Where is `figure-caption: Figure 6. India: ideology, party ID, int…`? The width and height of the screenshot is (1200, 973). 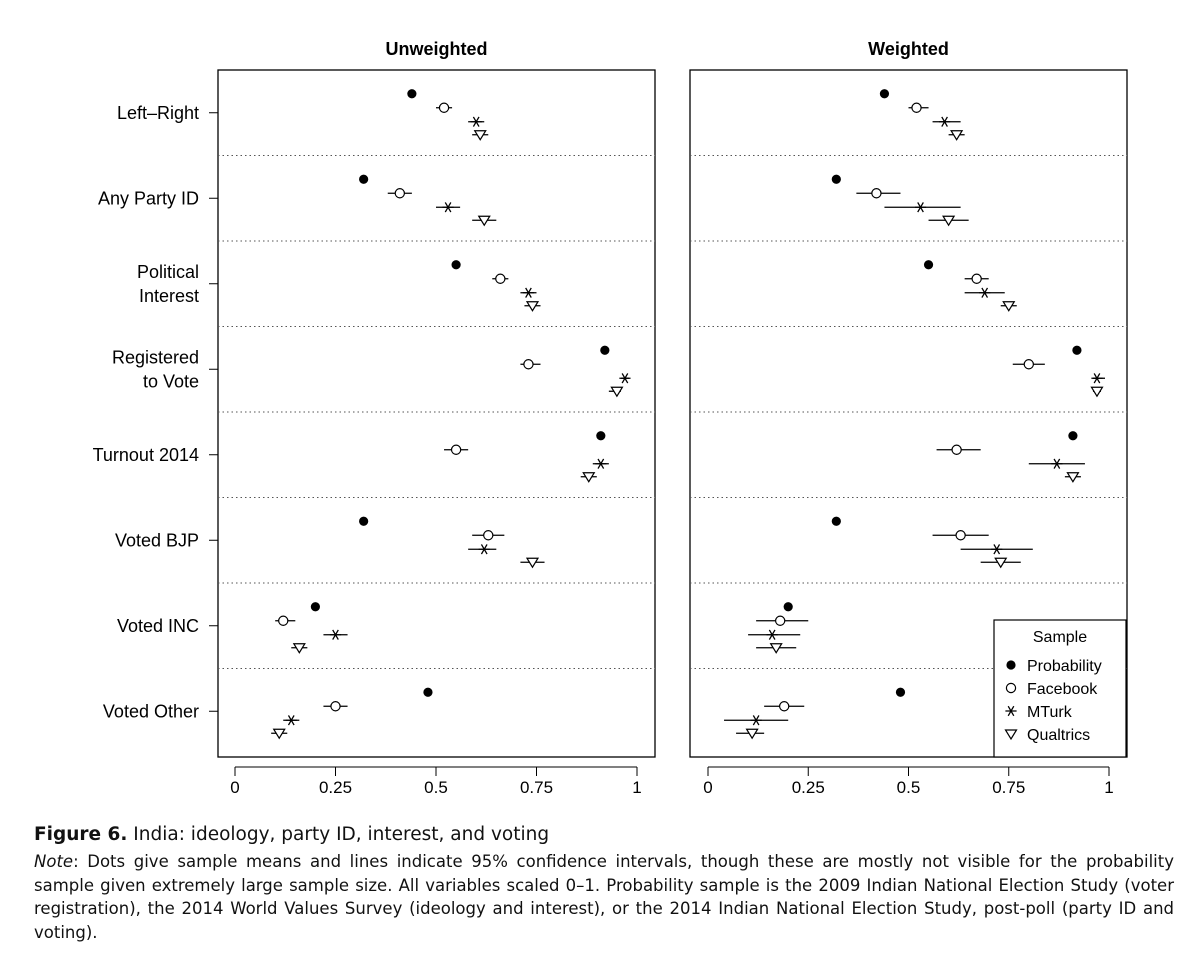
figure-caption: Figure 6. India: ideology, party ID, int… is located at coordinates (604, 835).